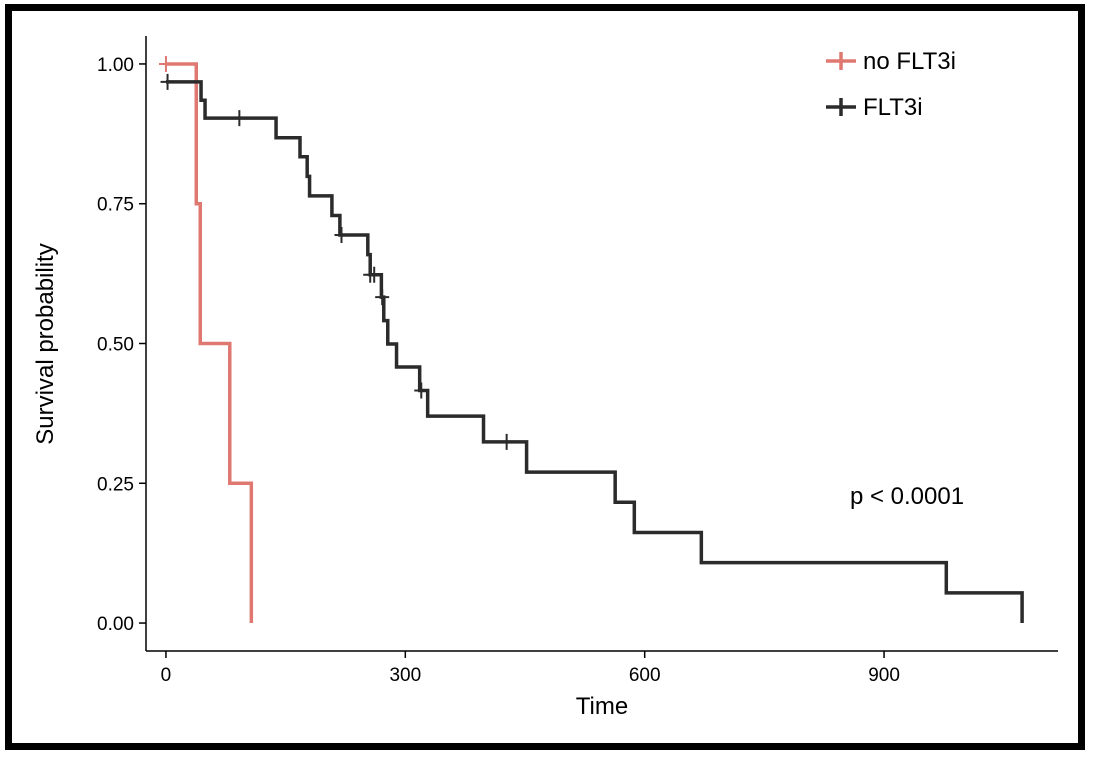 The image size is (1101, 758). Describe the element at coordinates (115, 205) in the screenshot. I see `y-tick-label: 0.75` at that location.